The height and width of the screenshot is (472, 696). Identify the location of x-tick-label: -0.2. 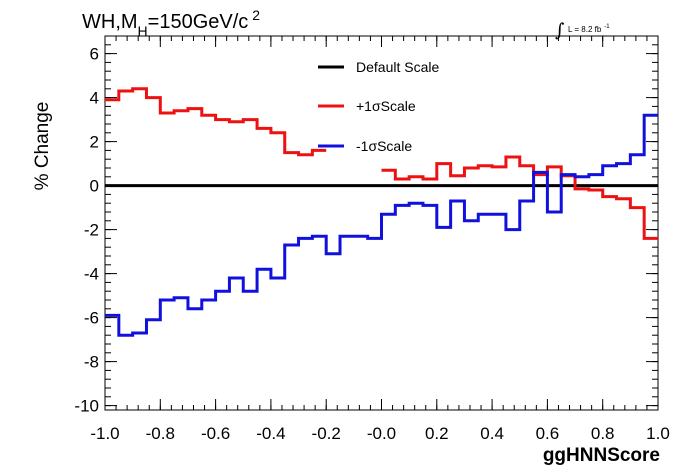
(326, 433).